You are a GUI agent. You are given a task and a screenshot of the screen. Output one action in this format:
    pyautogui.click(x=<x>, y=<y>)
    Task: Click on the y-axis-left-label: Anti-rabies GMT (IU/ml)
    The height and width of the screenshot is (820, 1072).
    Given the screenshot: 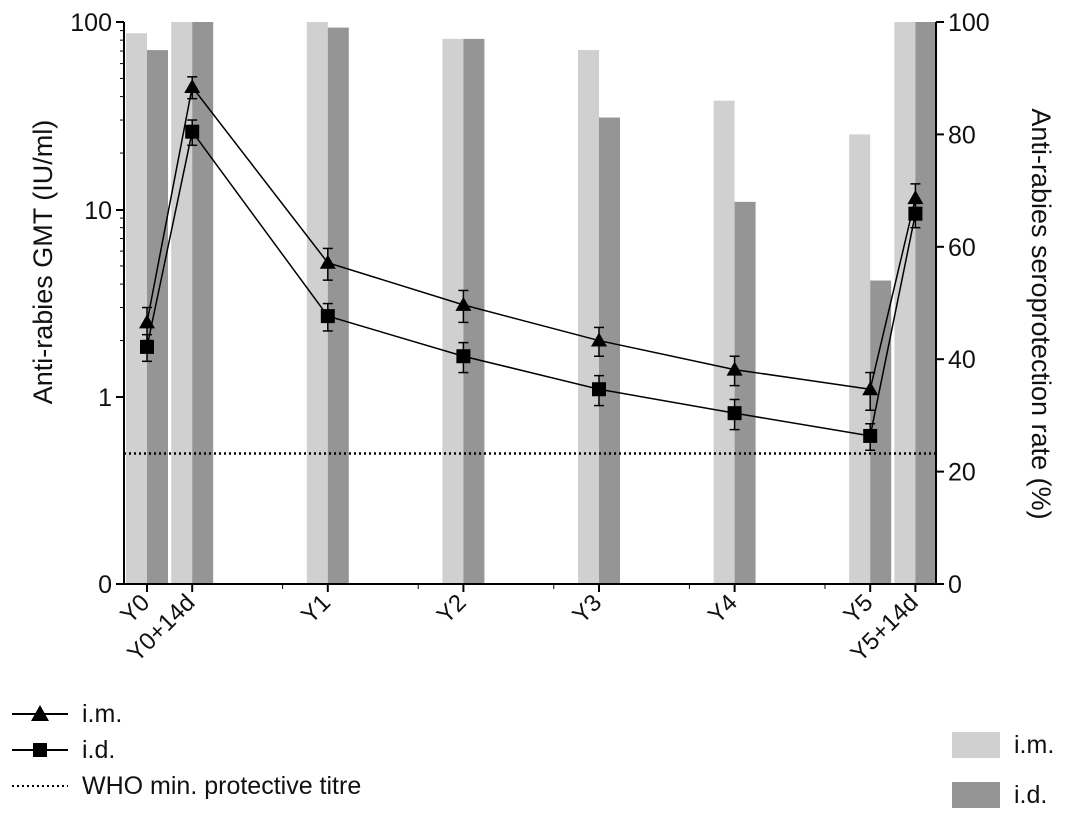 What is the action you would take?
    pyautogui.click(x=43, y=262)
    